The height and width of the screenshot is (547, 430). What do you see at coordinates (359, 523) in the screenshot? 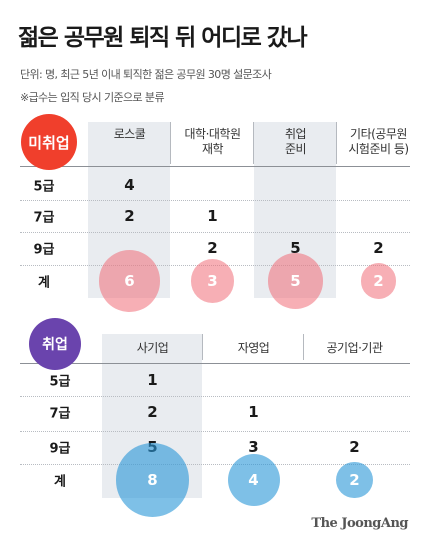
I see `source-credit: The JoongAng` at bounding box center [359, 523].